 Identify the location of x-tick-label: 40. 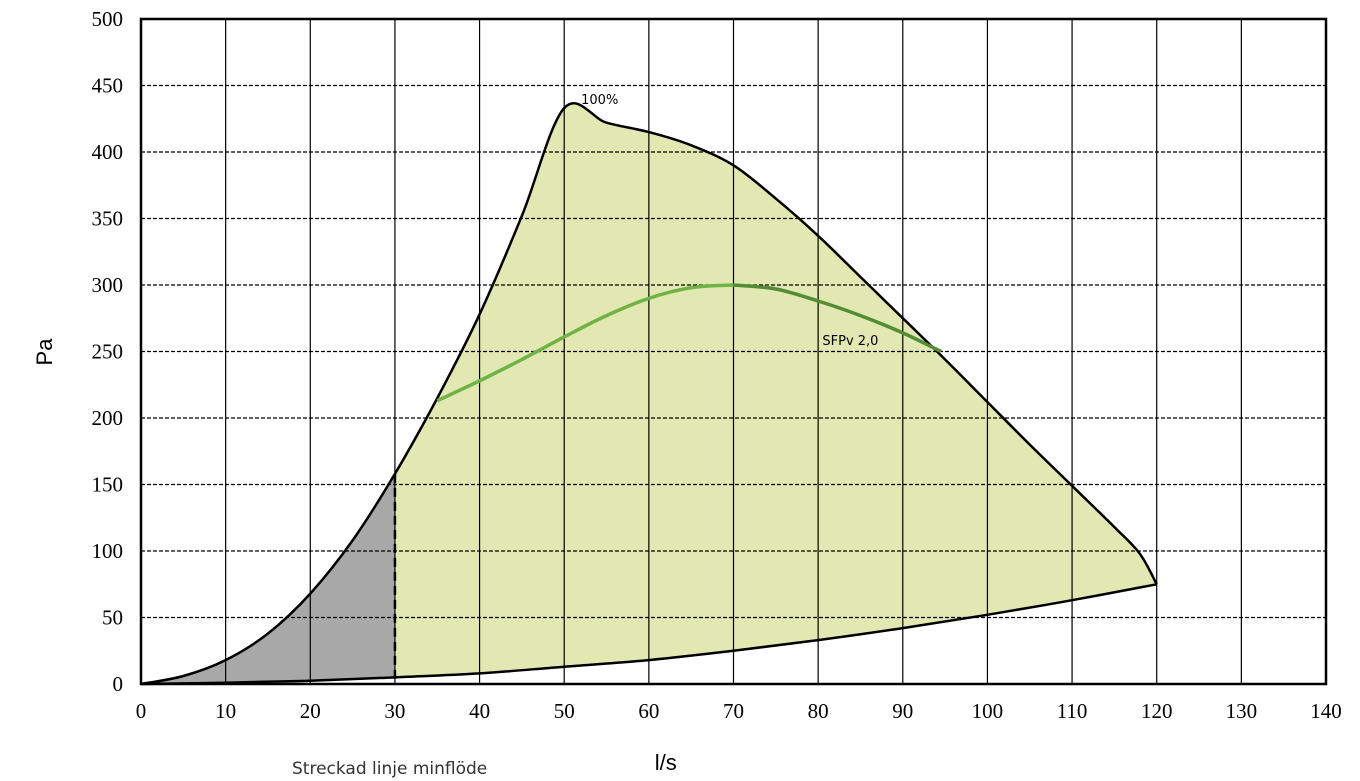
(479, 711).